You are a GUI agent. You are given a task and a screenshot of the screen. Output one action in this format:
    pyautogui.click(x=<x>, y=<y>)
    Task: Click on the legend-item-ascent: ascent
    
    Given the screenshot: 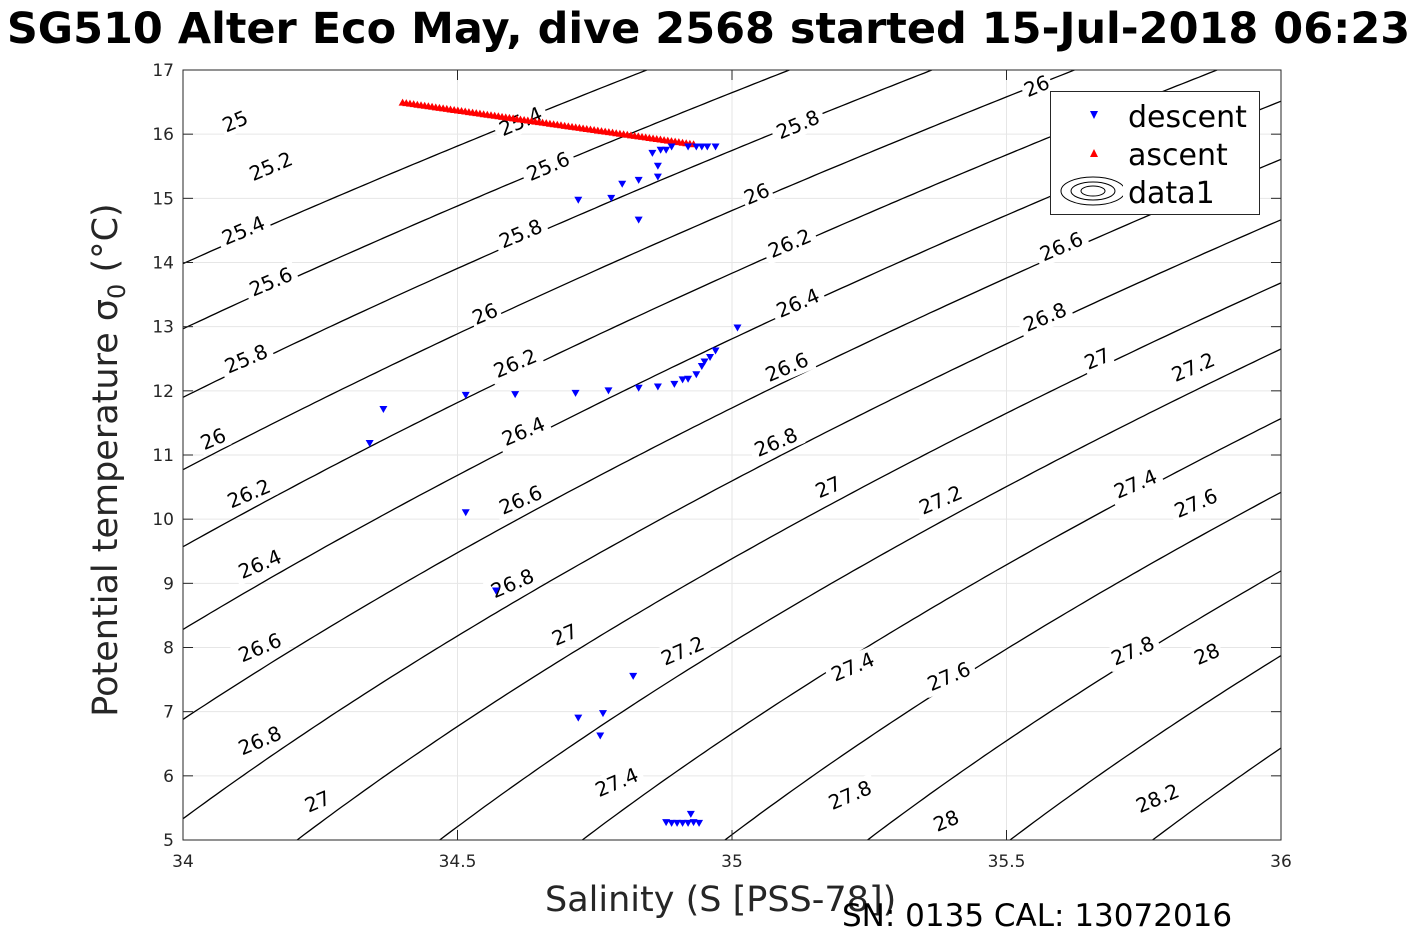 What is the action you would take?
    pyautogui.click(x=1155, y=153)
    